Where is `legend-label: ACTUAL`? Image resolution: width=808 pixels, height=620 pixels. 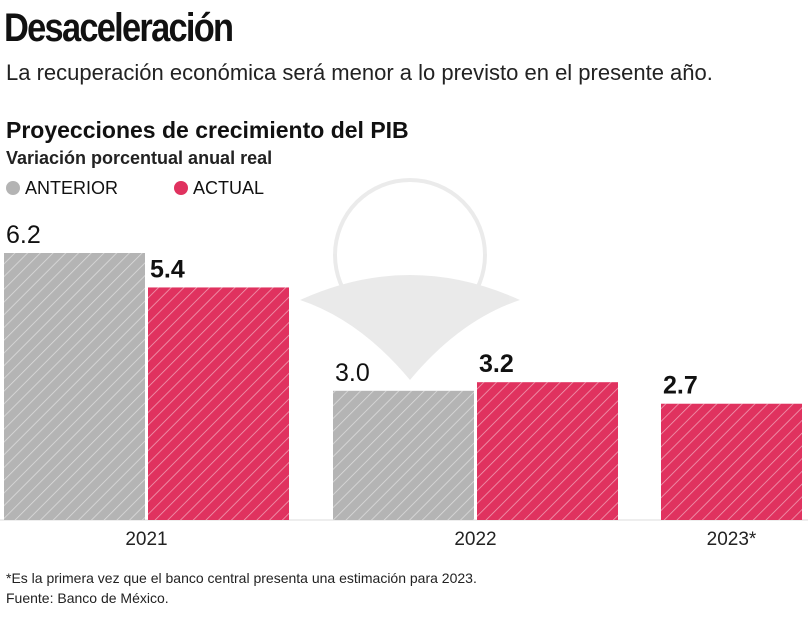
legend-label: ACTUAL is located at coordinates (229, 188).